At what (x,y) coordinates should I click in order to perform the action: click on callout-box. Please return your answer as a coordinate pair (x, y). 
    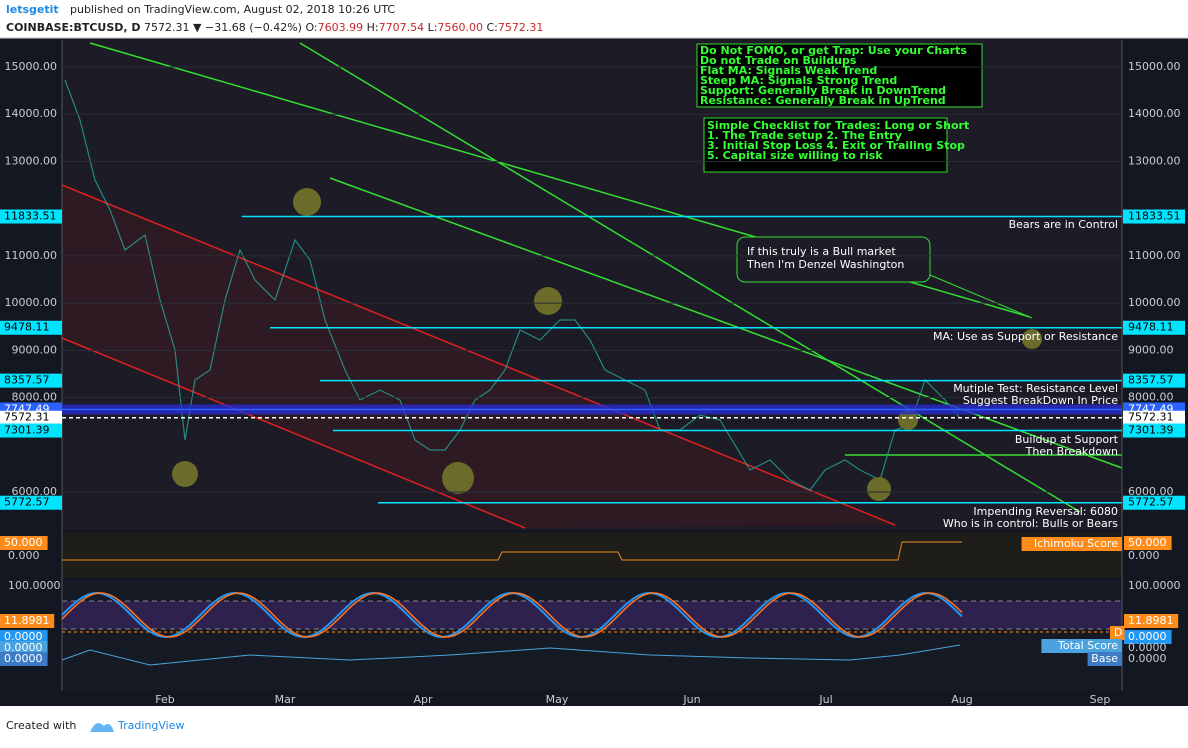
    Looking at the image, I should click on (833, 259).